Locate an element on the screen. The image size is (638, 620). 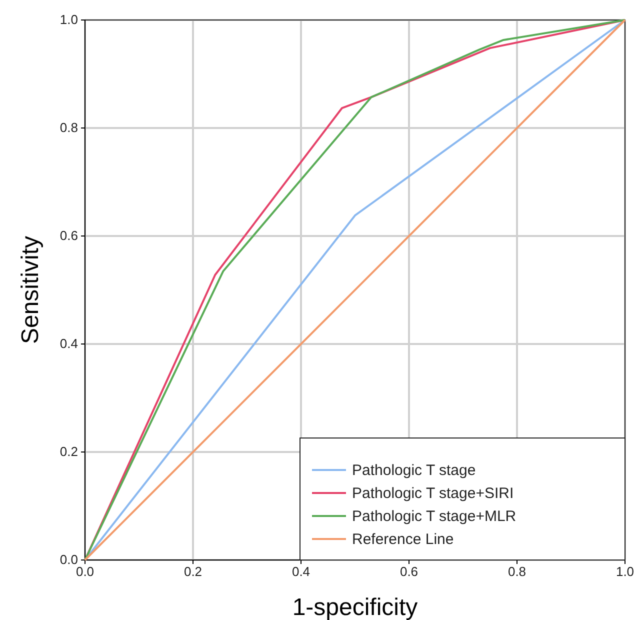
legend-label: Reference Line is located at coordinates (403, 539).